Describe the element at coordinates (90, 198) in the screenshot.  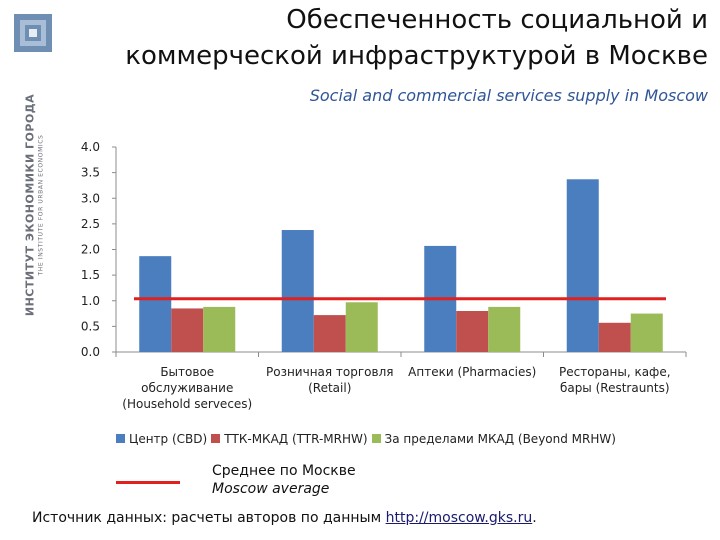
I see `y-tick-label: 3.0` at that location.